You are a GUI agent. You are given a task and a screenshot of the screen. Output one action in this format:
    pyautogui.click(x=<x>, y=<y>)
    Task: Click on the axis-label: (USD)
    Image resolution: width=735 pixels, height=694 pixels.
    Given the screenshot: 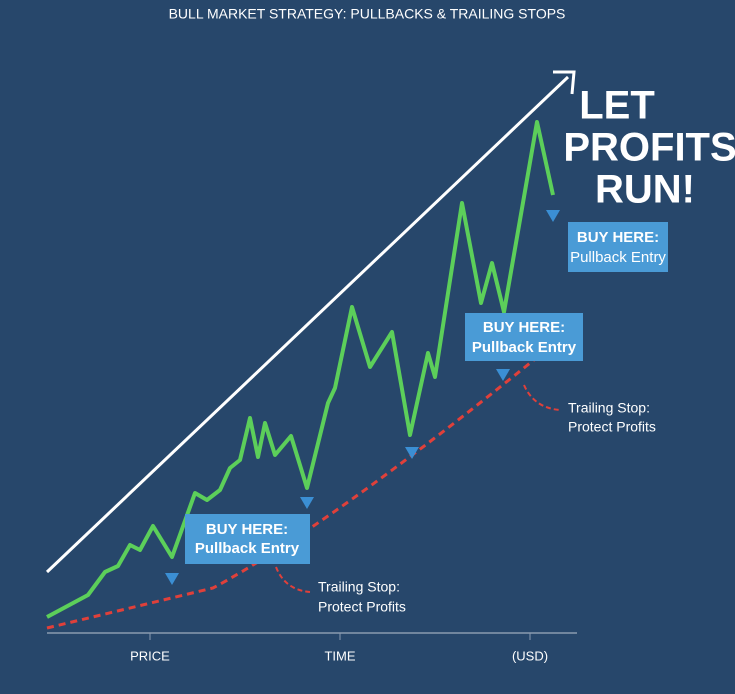 What is the action you would take?
    pyautogui.click(x=530, y=655)
    